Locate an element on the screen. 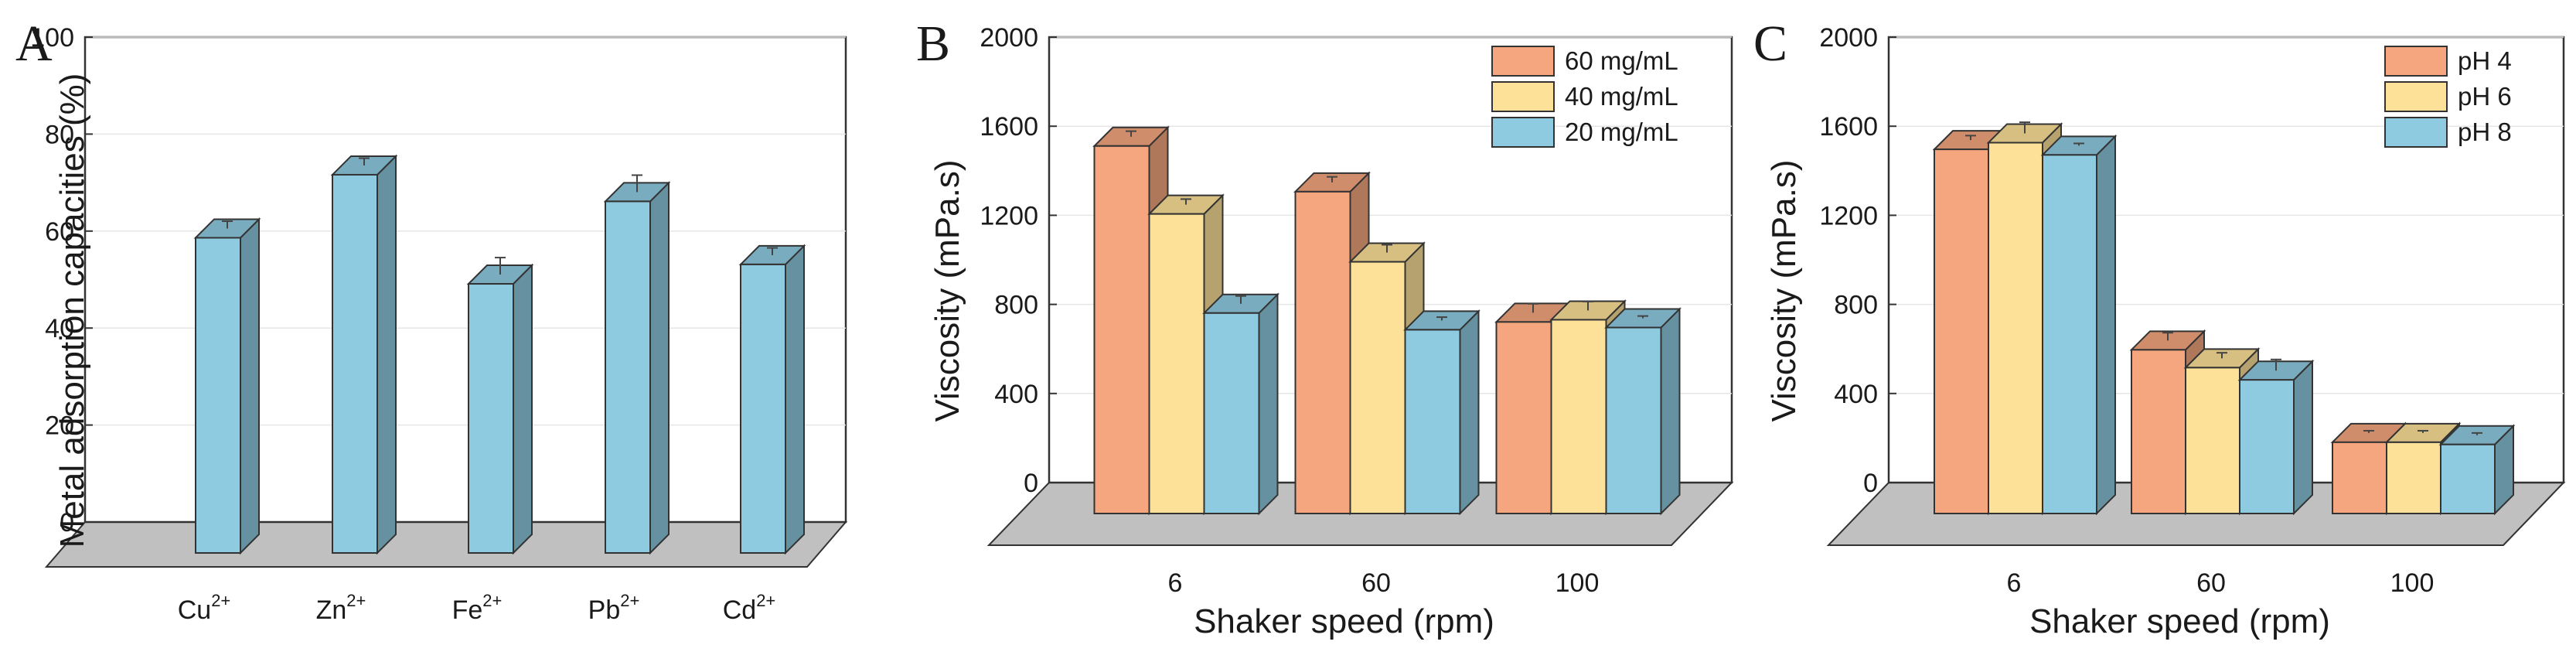  y-tick-label: 20 is located at coordinates (59, 426).